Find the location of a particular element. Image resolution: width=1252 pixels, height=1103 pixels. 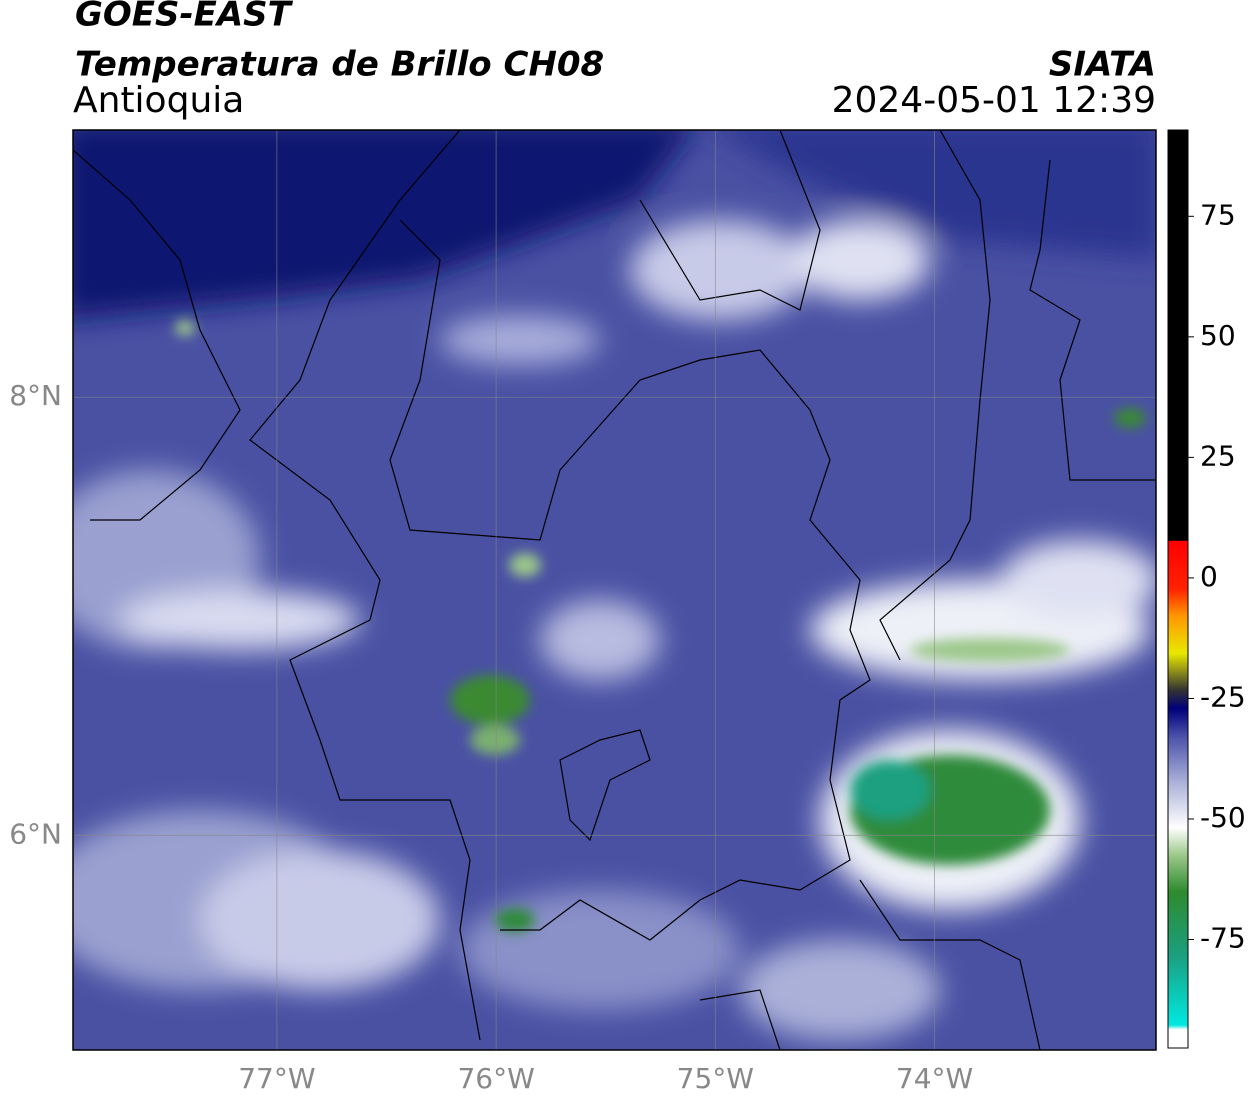

source: SIATA is located at coordinates (1102, 65).